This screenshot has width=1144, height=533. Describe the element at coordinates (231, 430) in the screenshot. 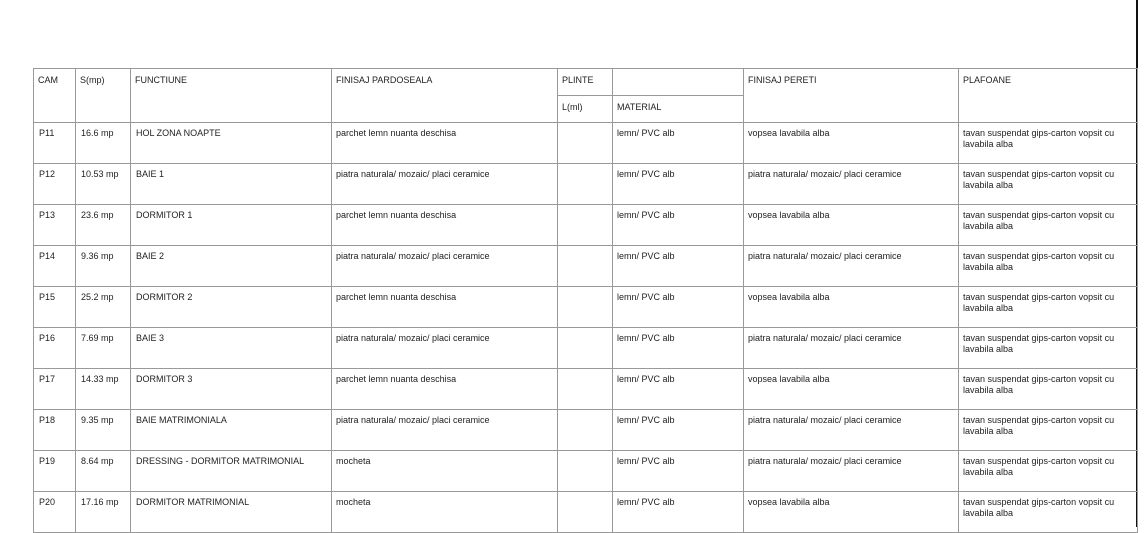

I see `room-function-cell: BAIE MATRIMONIALA` at that location.